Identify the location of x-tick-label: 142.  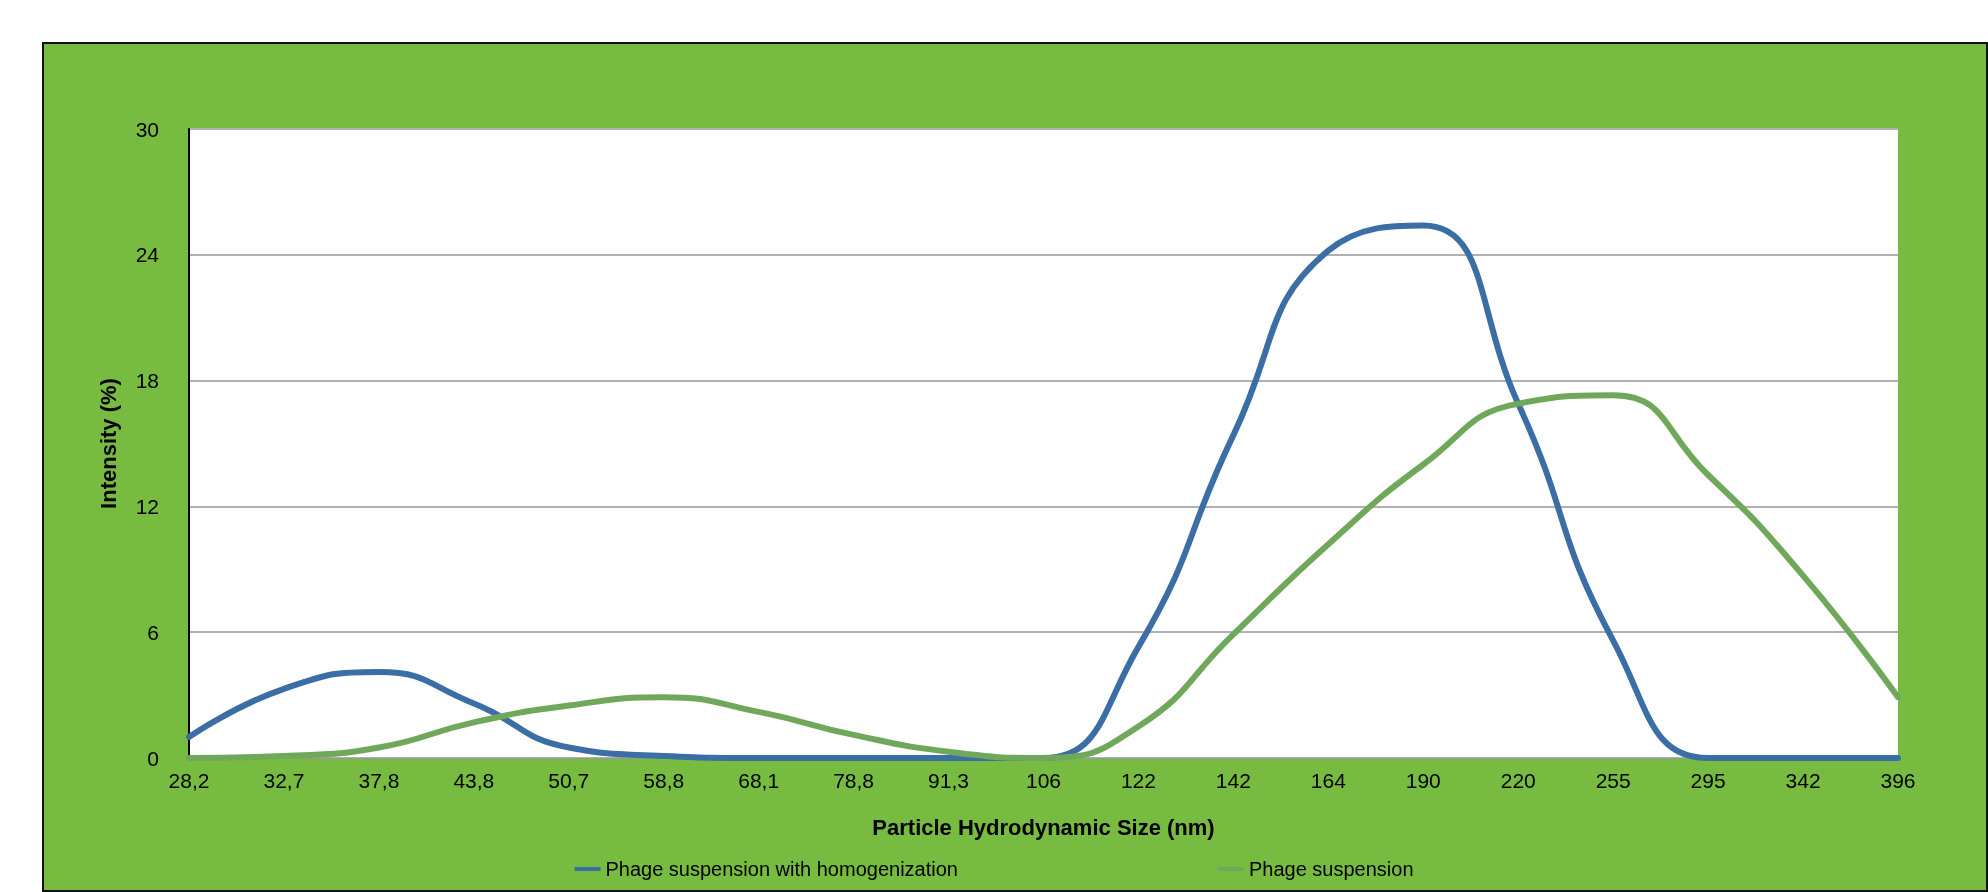
(1233, 780).